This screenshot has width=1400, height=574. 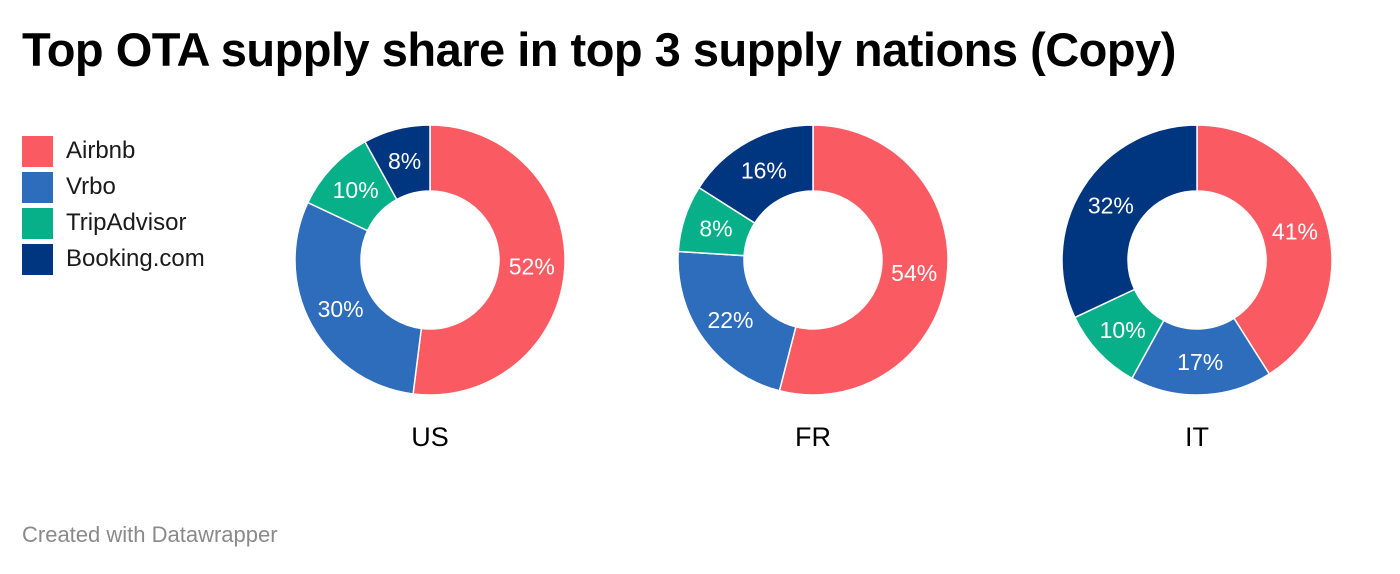 What do you see at coordinates (150, 534) in the screenshot?
I see `footer-credit: Created with Datawrapper` at bounding box center [150, 534].